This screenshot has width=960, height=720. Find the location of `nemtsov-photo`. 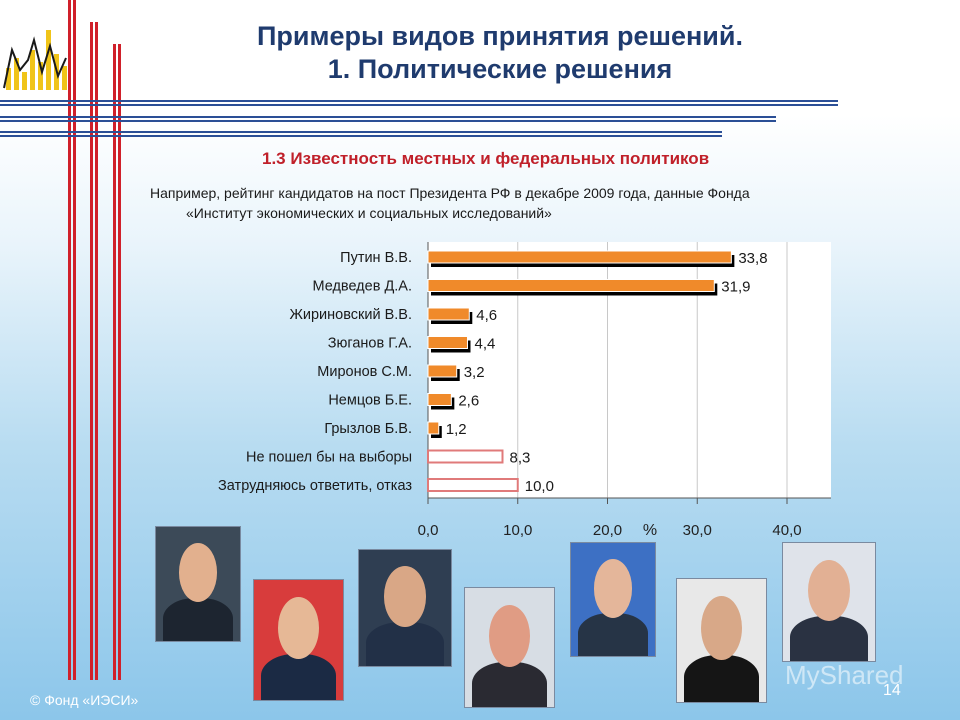

nemtsov-photo is located at coordinates (721, 640).